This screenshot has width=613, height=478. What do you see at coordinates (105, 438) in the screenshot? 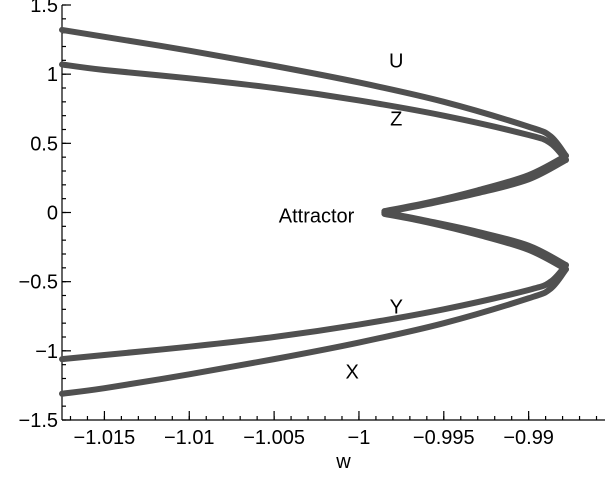
I see `x-tick-label: −1.015` at bounding box center [105, 438].